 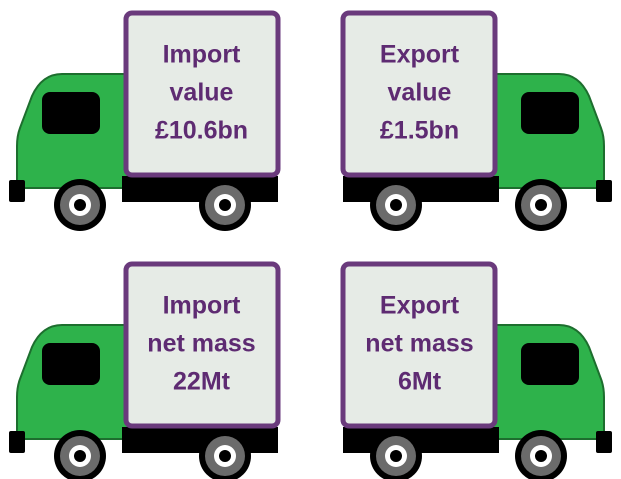 What do you see at coordinates (201, 131) in the screenshot?
I see `truck-label: £10.6bn` at bounding box center [201, 131].